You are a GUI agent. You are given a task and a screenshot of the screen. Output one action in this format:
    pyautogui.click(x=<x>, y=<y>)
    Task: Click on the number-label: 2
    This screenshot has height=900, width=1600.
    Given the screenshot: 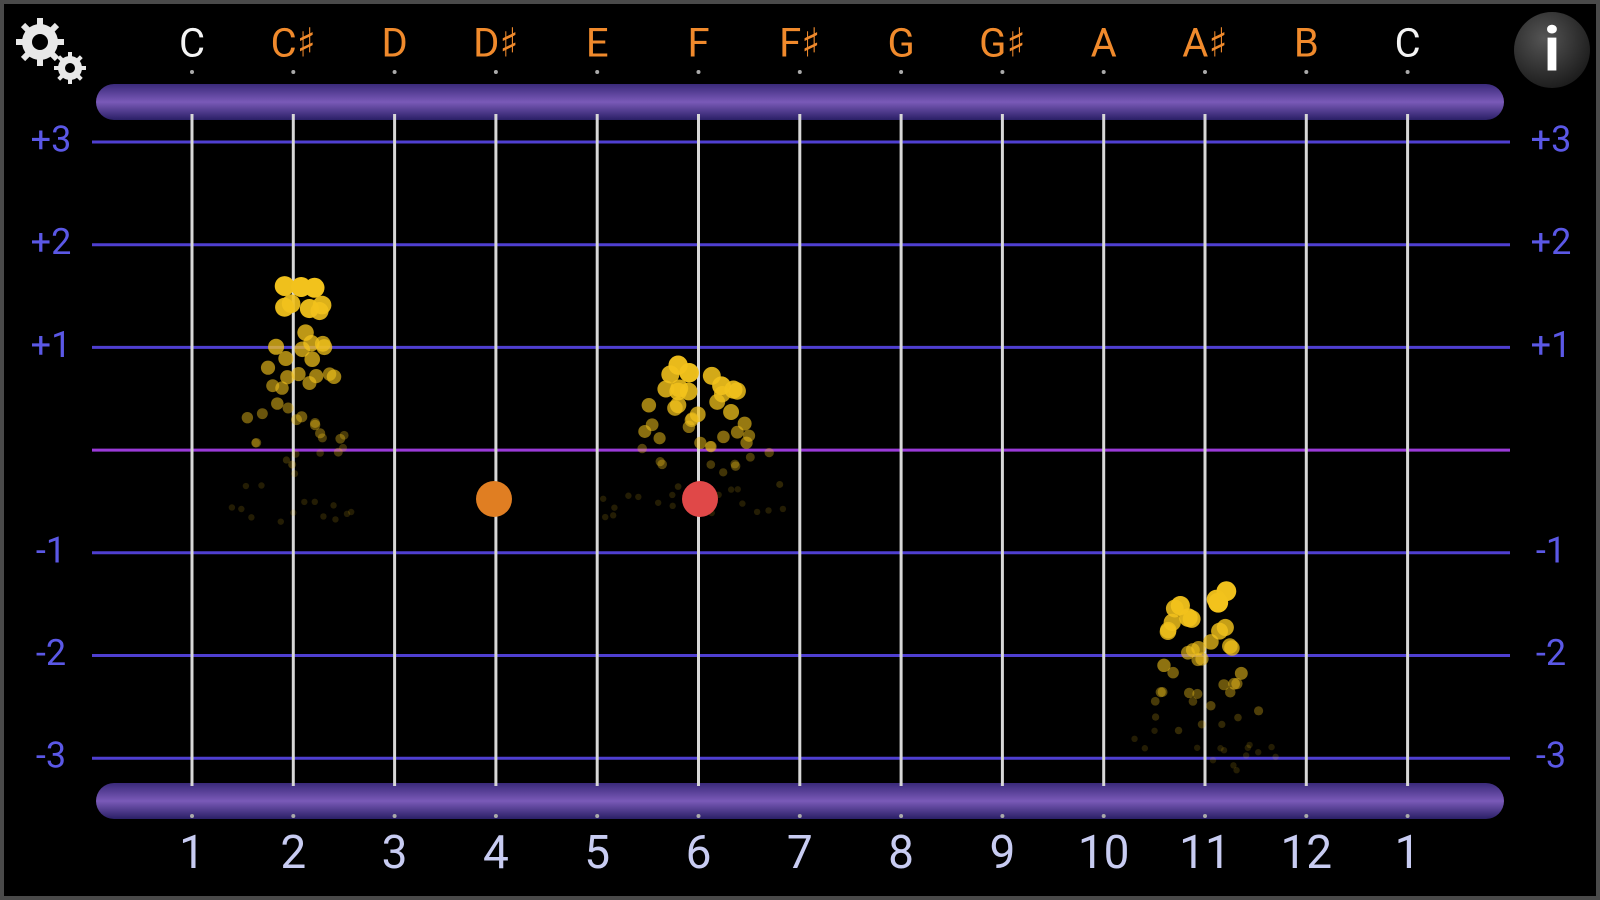 What is the action you would take?
    pyautogui.click(x=293, y=853)
    